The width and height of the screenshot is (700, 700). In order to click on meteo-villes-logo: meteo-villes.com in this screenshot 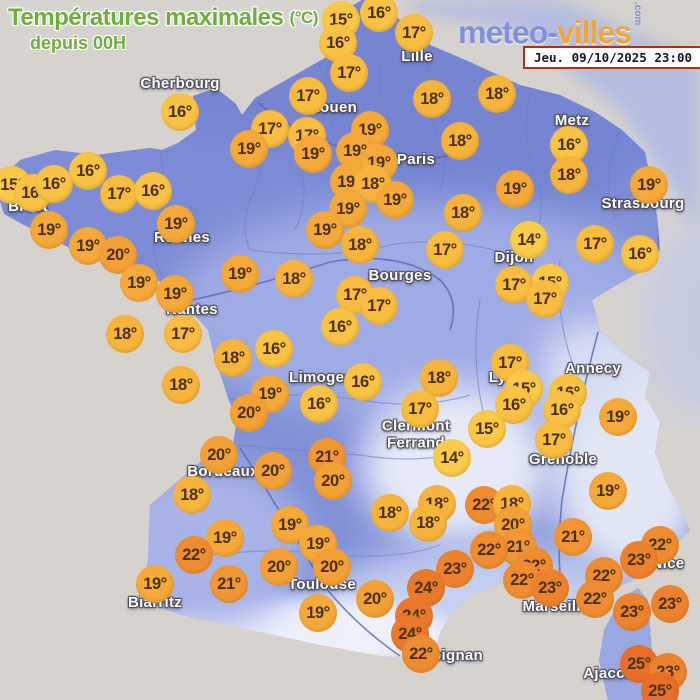, I will do `click(550, 26)`.